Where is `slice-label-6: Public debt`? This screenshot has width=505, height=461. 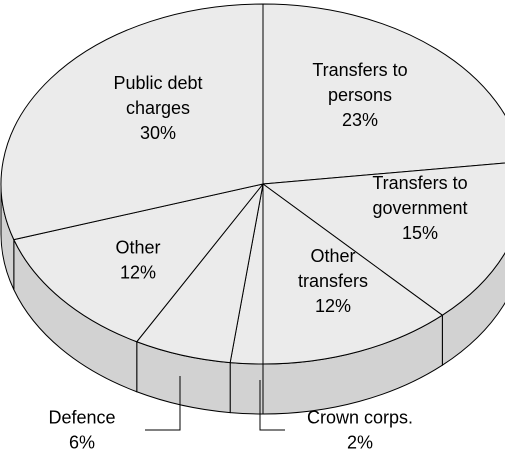
slice-label-6: Public debt is located at coordinates (157, 83).